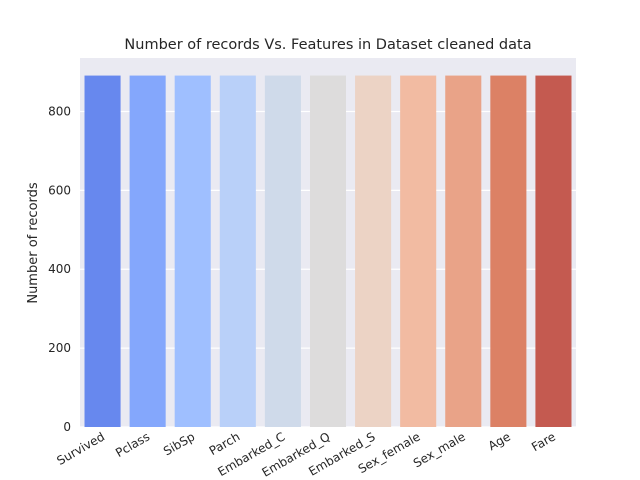  What do you see at coordinates (499, 441) in the screenshot?
I see `x-tick-label: Age` at bounding box center [499, 441].